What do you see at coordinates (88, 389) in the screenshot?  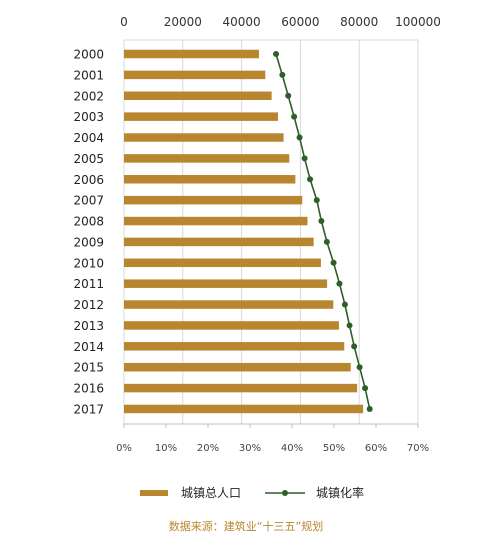 I see `category-label: 2016` at bounding box center [88, 389].